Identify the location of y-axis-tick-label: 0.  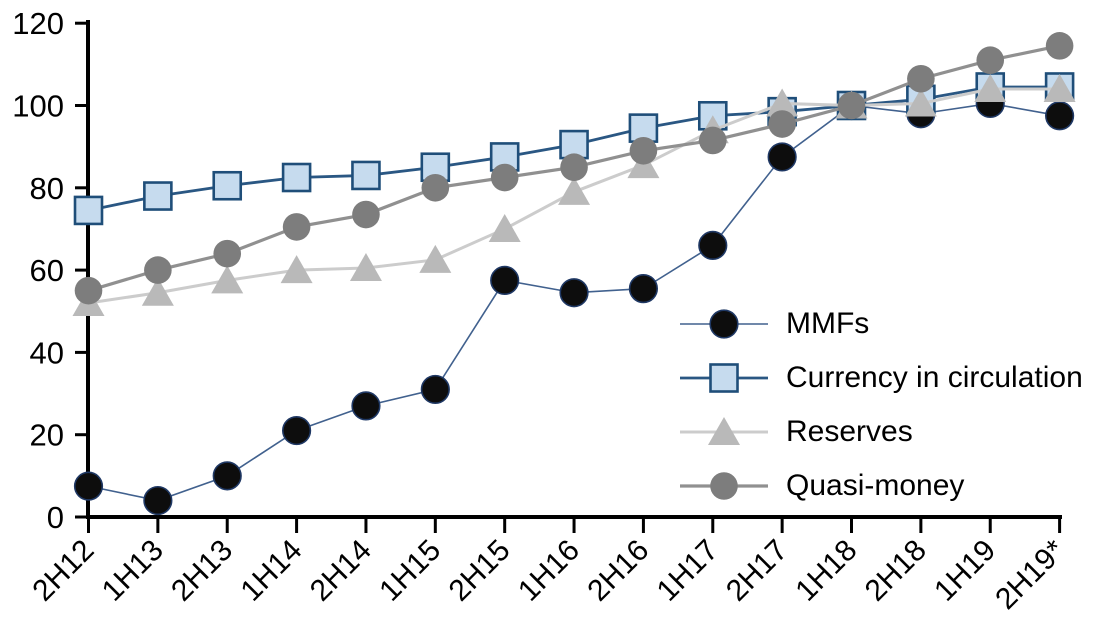
(55, 517).